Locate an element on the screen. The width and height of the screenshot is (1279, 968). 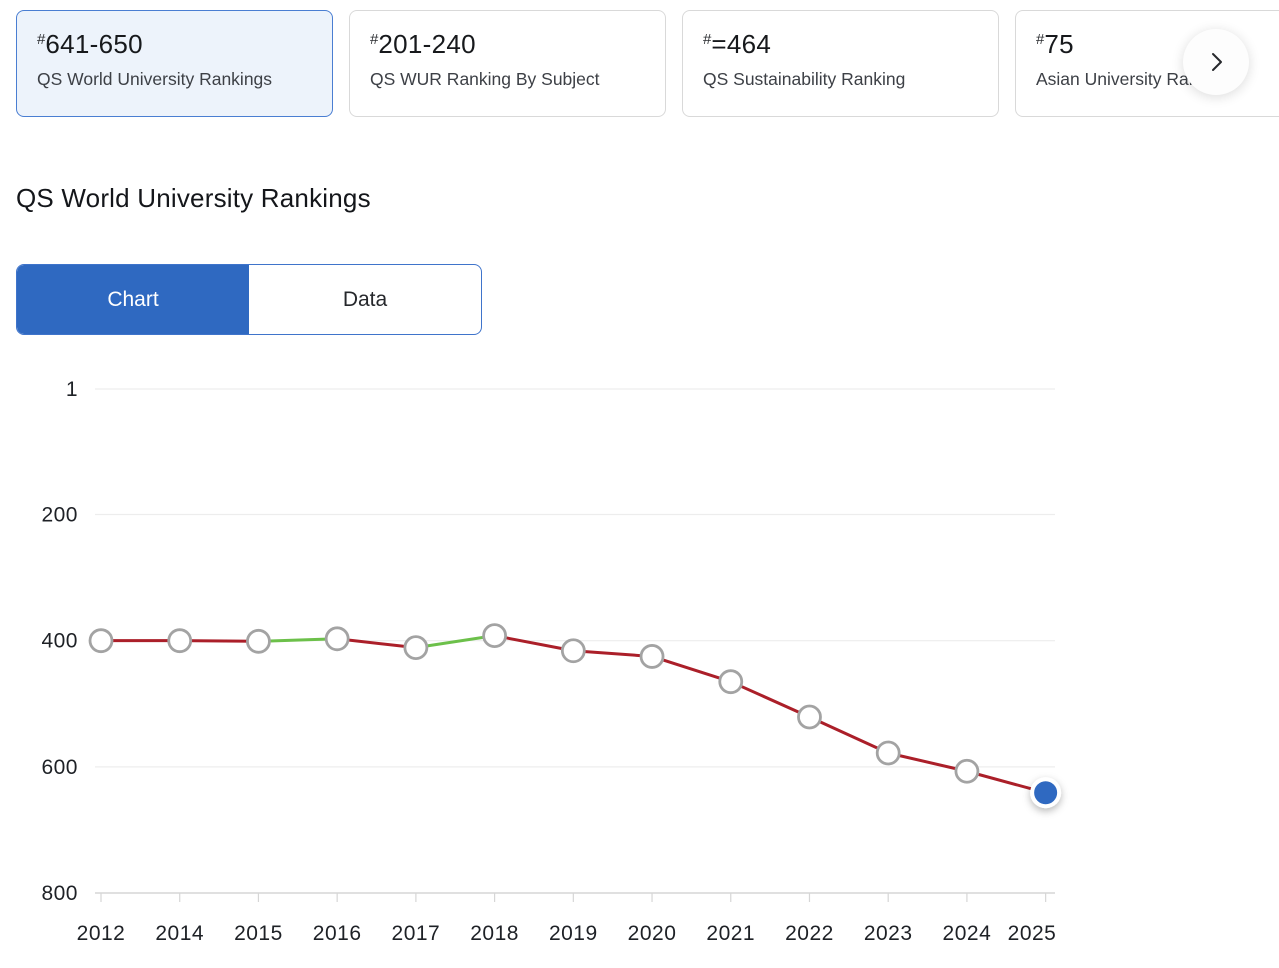
chevron-right-icon is located at coordinates (1217, 62).